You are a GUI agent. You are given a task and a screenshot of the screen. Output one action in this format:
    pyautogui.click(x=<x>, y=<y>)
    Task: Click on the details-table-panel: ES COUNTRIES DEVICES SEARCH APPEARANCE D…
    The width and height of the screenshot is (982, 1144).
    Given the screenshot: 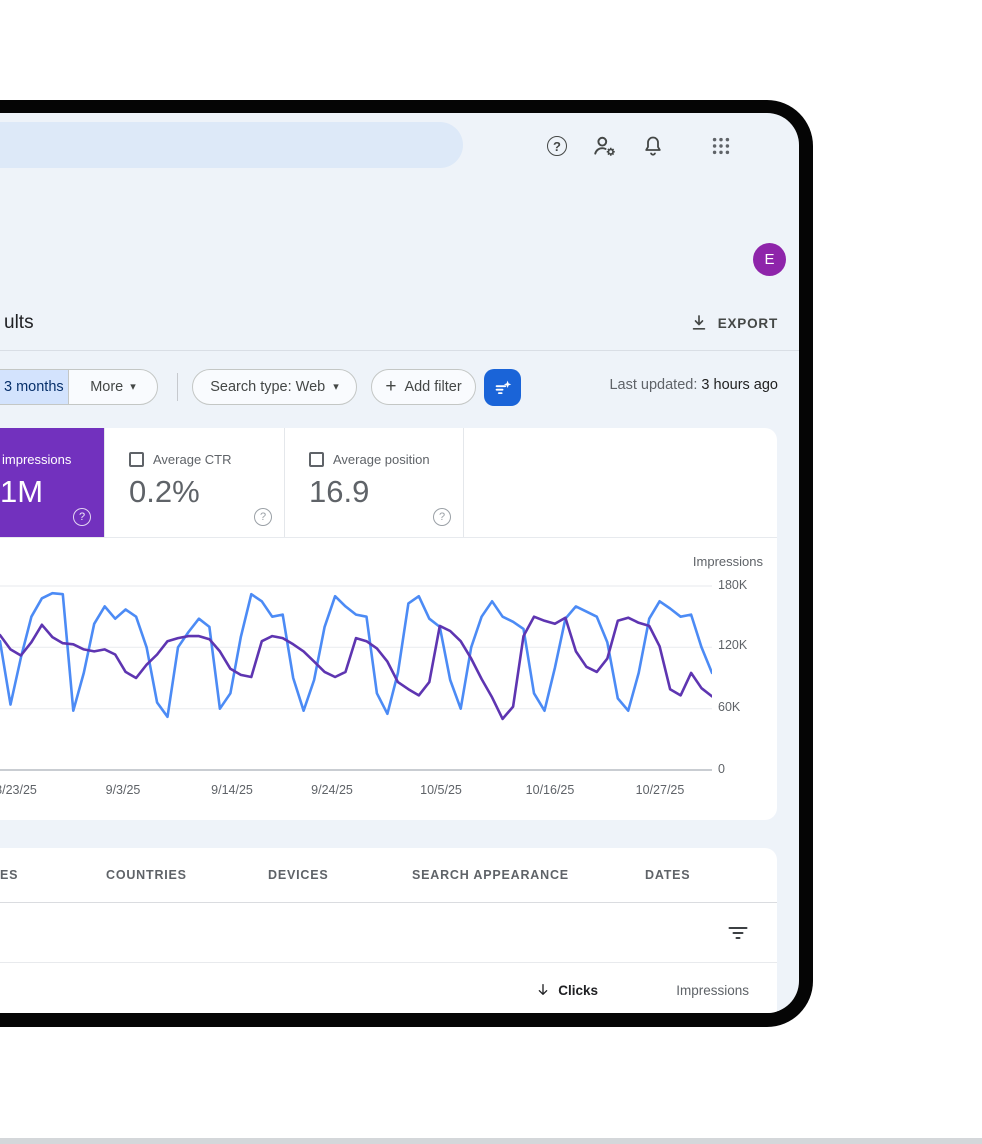 What is the action you would take?
    pyautogui.click(x=388, y=930)
    